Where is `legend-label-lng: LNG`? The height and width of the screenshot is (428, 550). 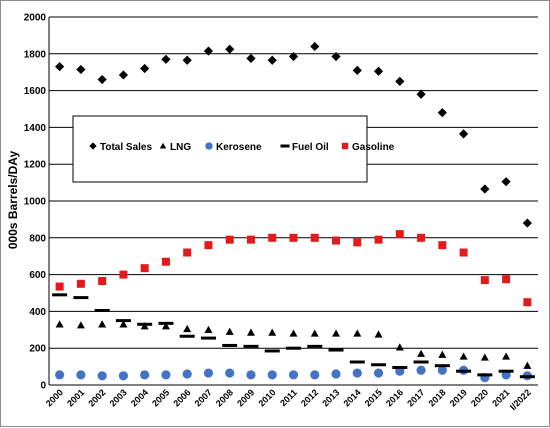
legend-label-lng: LNG is located at coordinates (180, 147).